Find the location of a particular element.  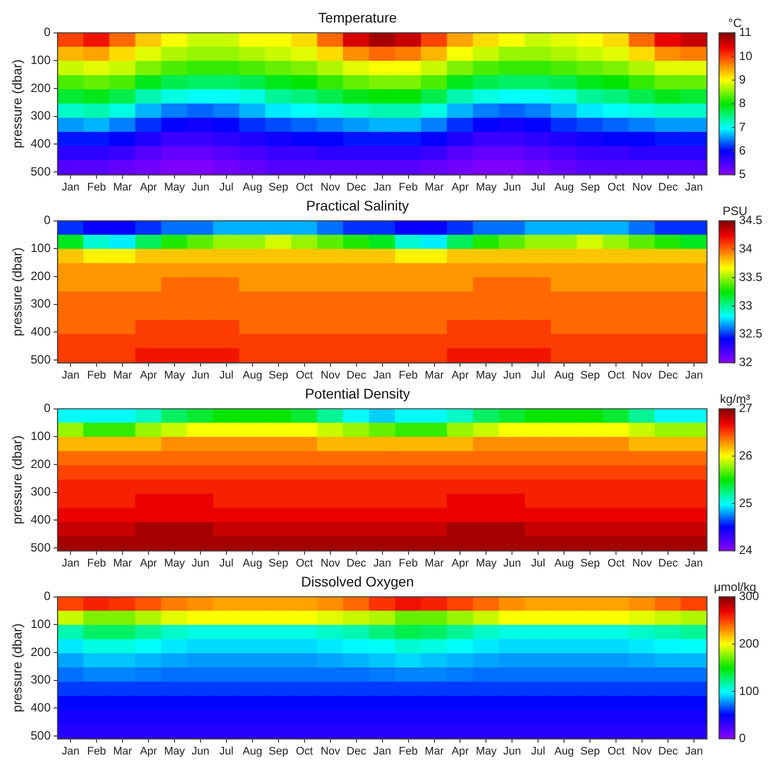

color-bar-label: 33.5 is located at coordinates (751, 277).